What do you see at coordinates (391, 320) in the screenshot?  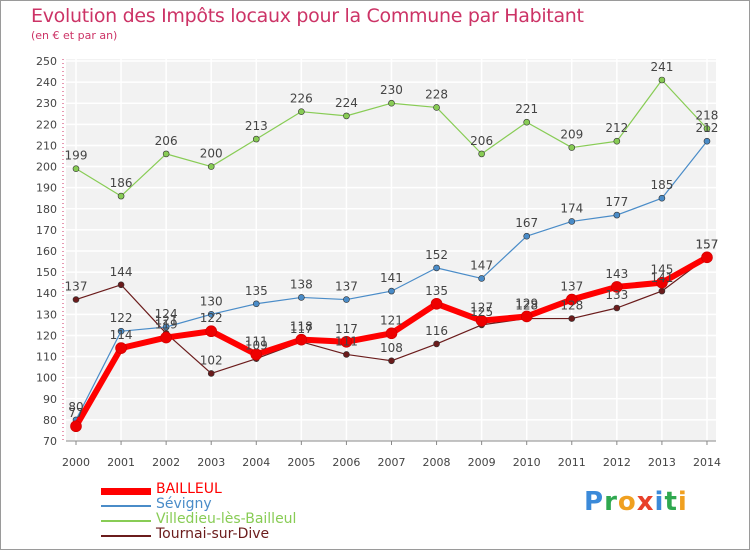 I see `data-label-bailleul: 121` at bounding box center [391, 320].